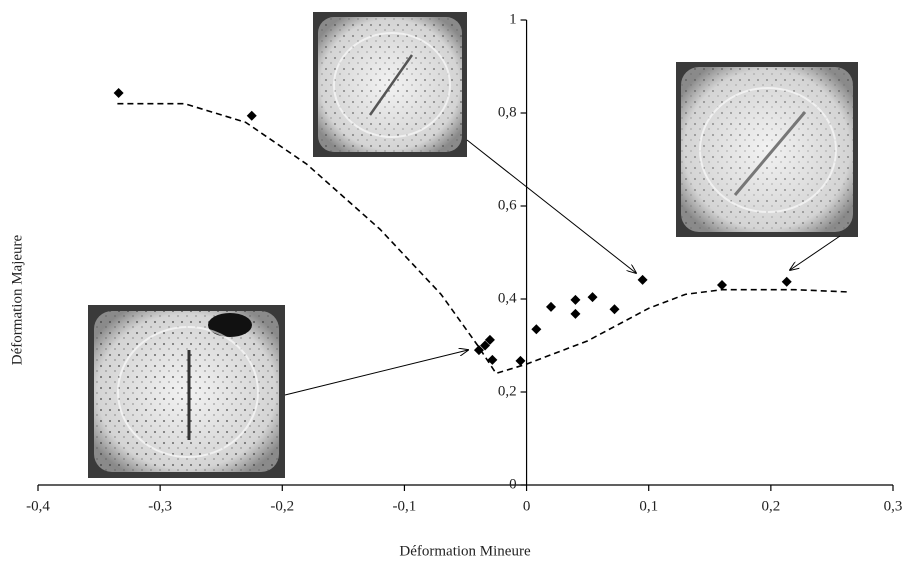 This screenshot has height=568, width=909. Describe the element at coordinates (513, 484) in the screenshot. I see `y-tick-label: 0` at that location.